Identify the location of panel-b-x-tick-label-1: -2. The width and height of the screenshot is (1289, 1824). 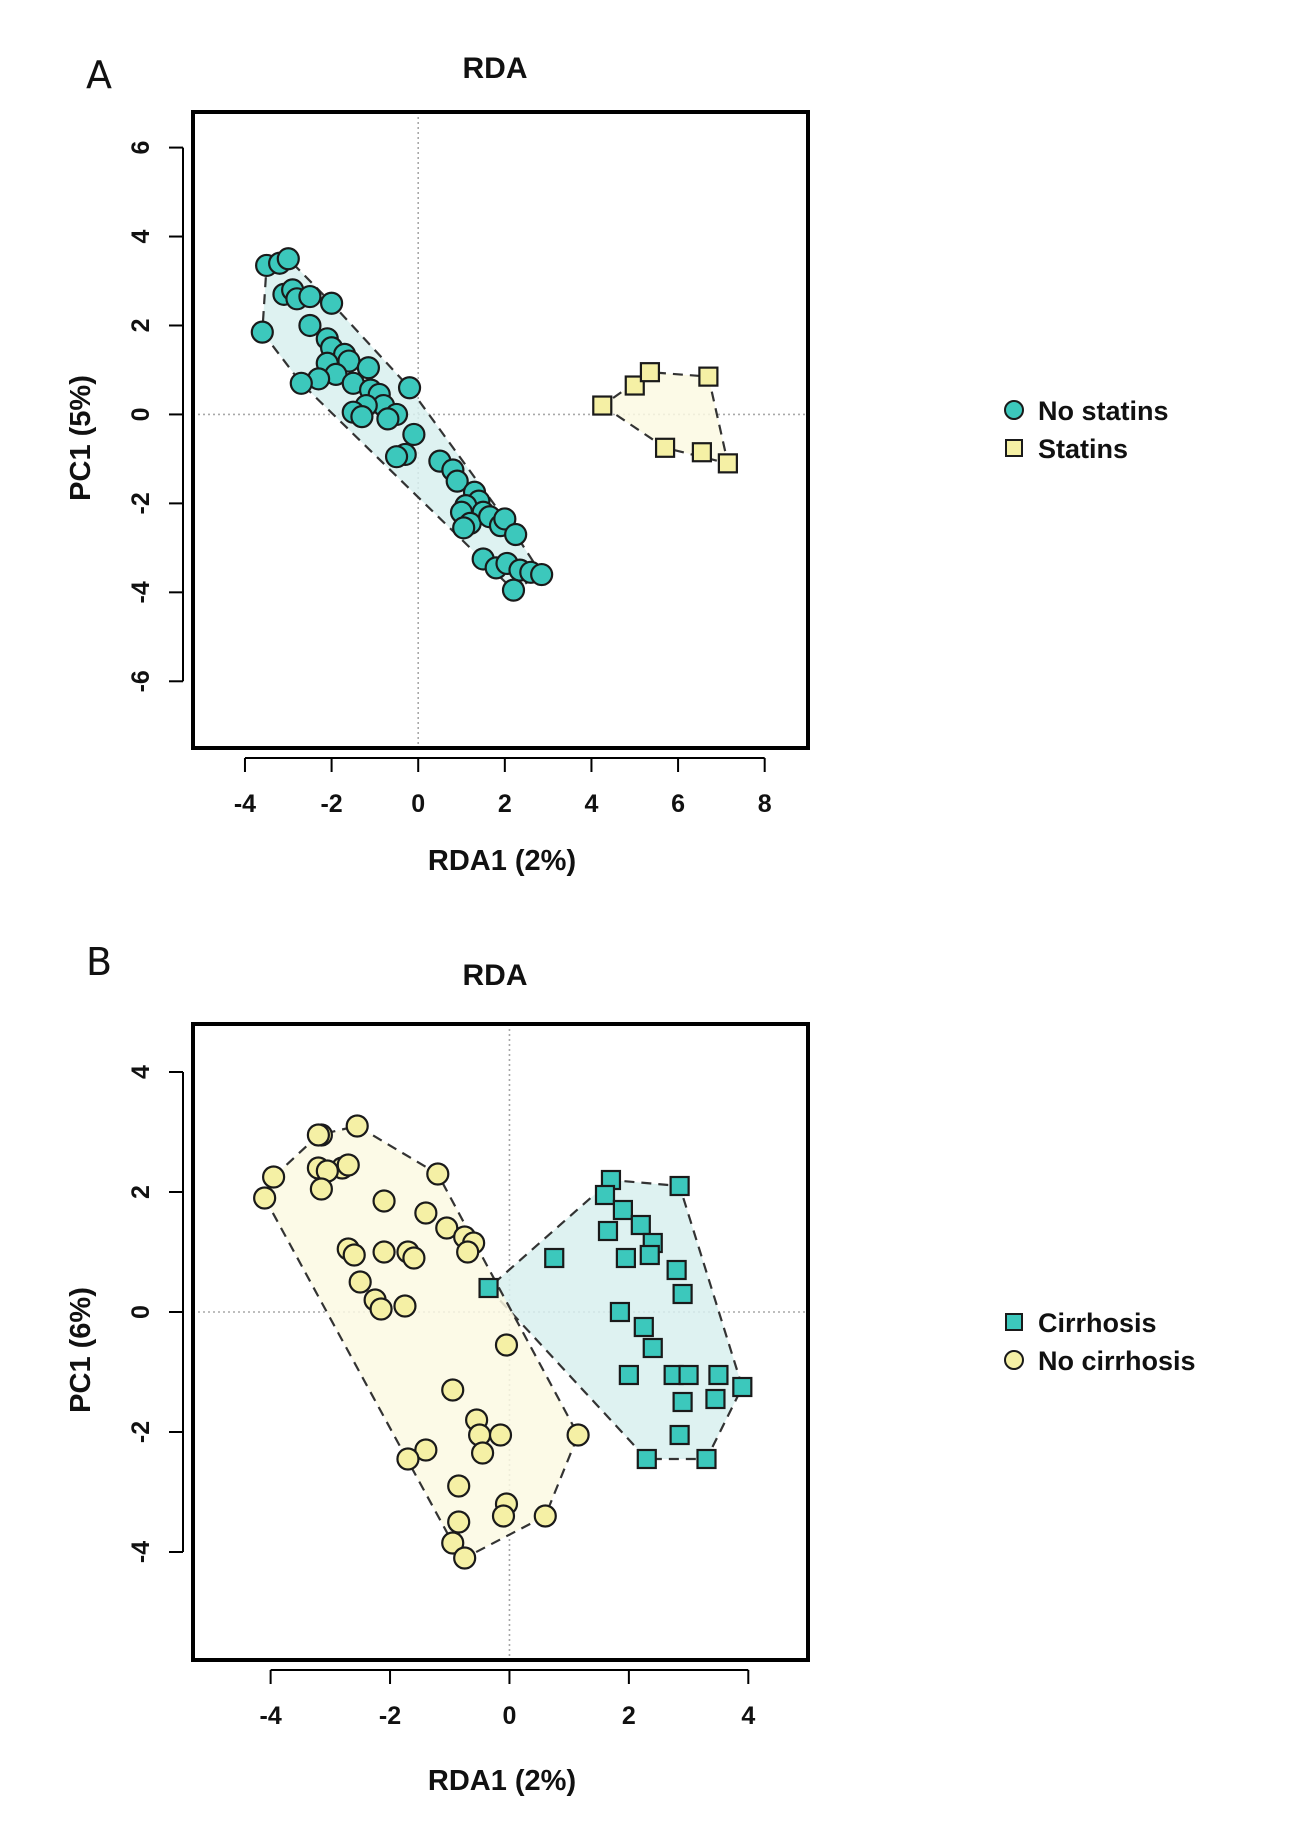
(390, 1716).